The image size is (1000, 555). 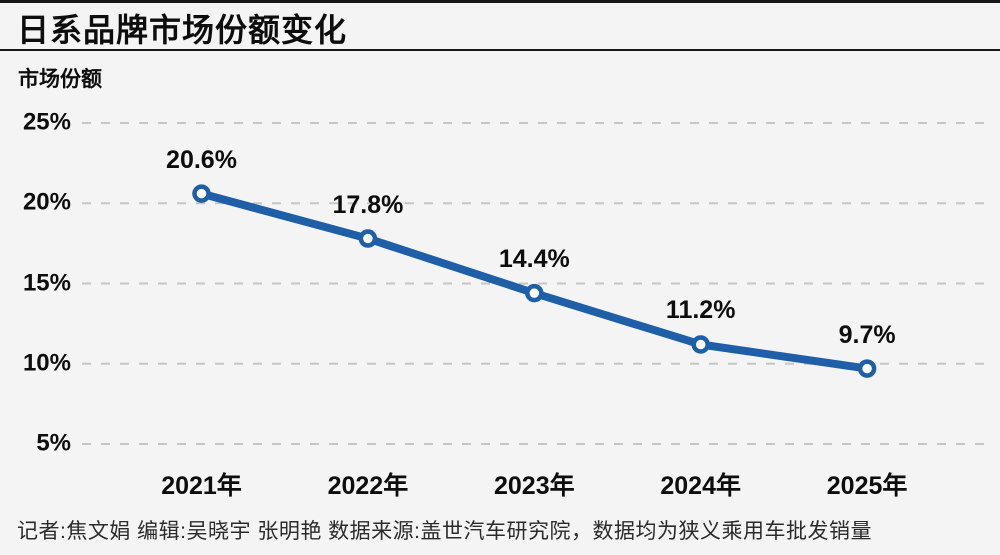 What do you see at coordinates (368, 238) in the screenshot?
I see `data-point-marker-2022年` at bounding box center [368, 238].